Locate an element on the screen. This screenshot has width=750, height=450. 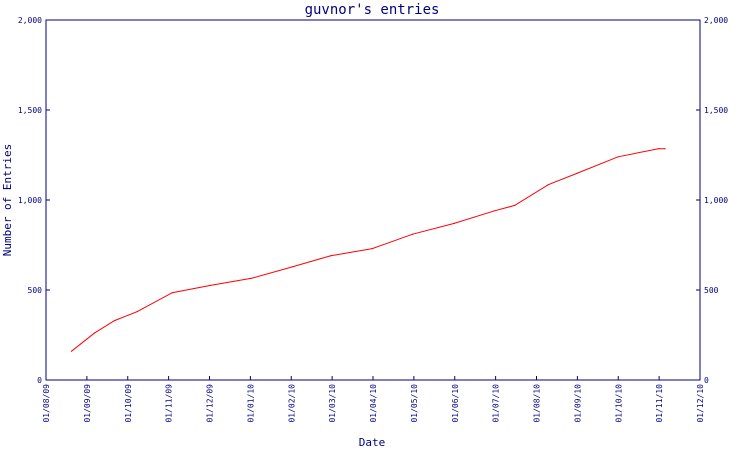
x-tick-label: 01/12/09 is located at coordinates (210, 403).